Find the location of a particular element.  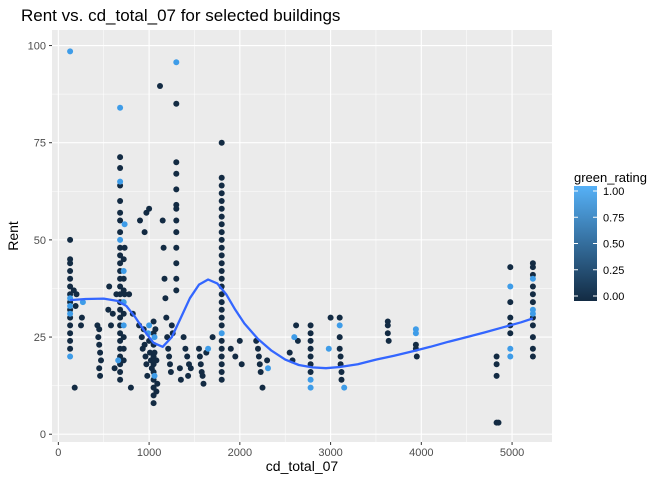

x-tick-label: 1000 is located at coordinates (149, 453).